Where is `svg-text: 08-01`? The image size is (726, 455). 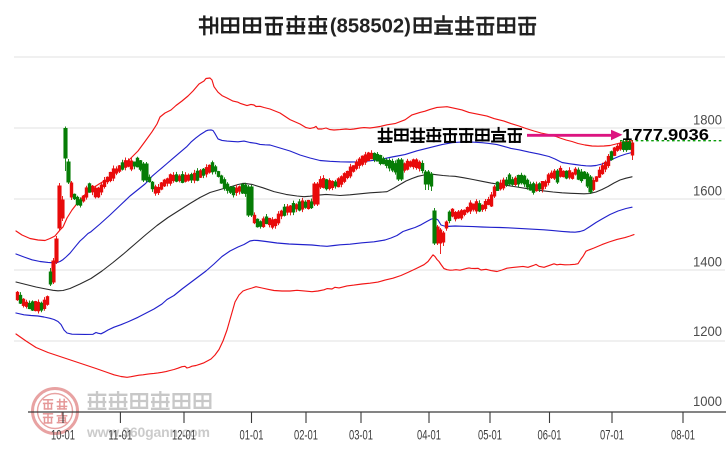
svg-text: 08-01 is located at coordinates (683, 435).